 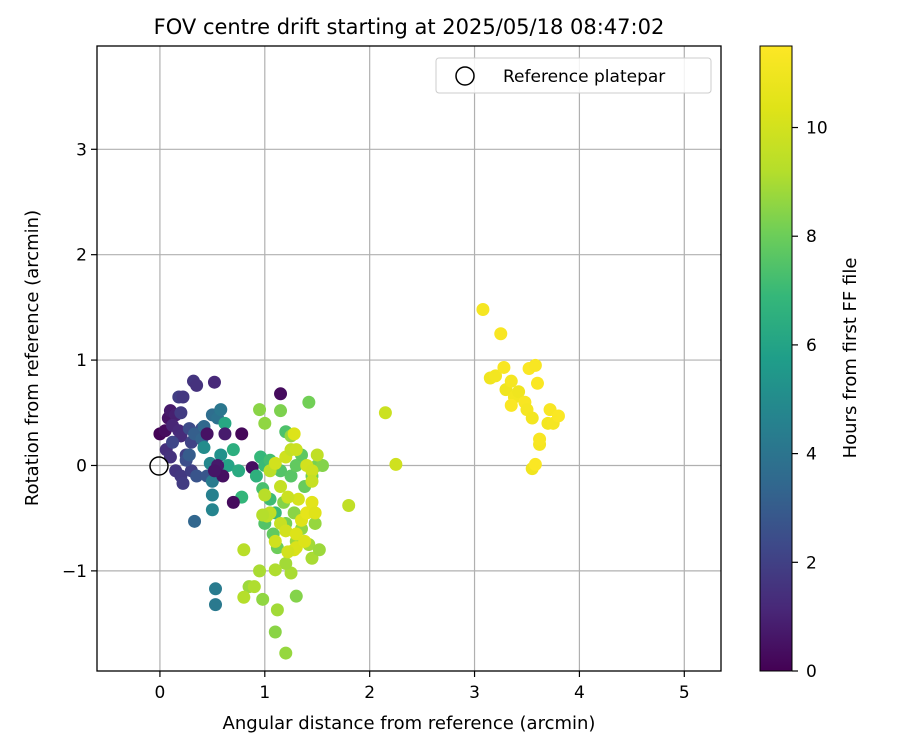 I want to click on colorbar-tick-label: 6, so click(x=811, y=346).